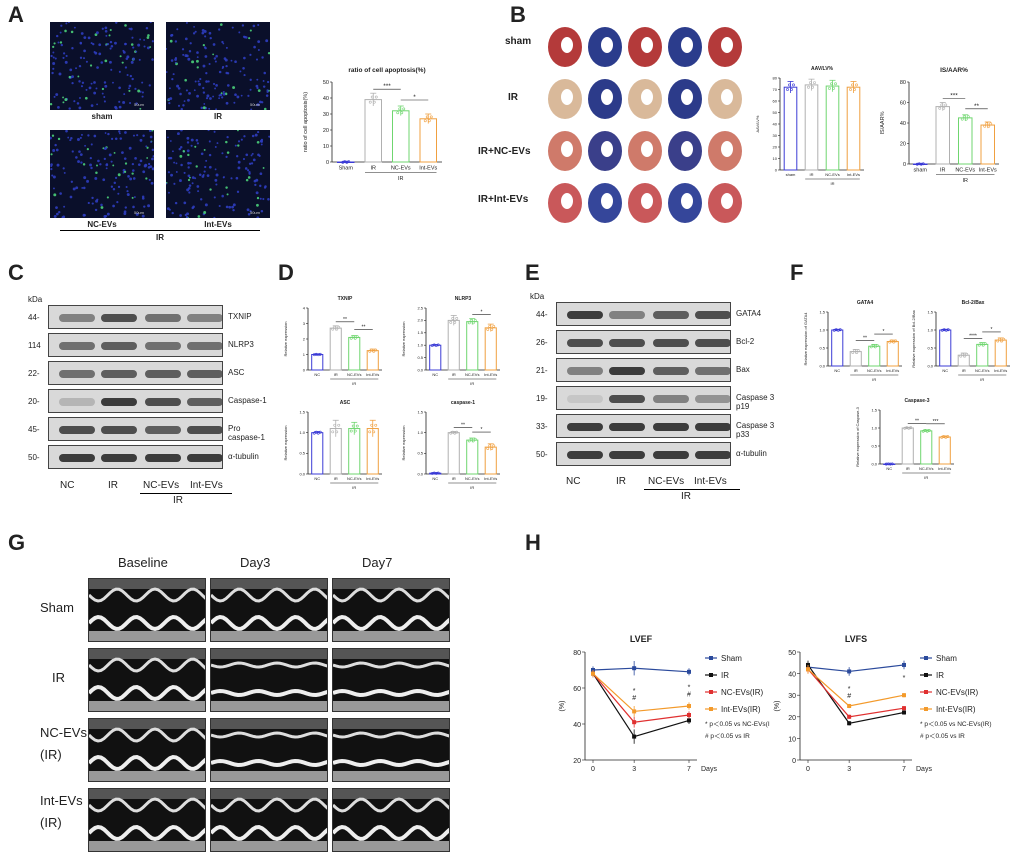 This screenshot has width=1020, height=858. Describe the element at coordinates (775, 146) in the screenshot. I see `y-tick-label: 20` at that location.